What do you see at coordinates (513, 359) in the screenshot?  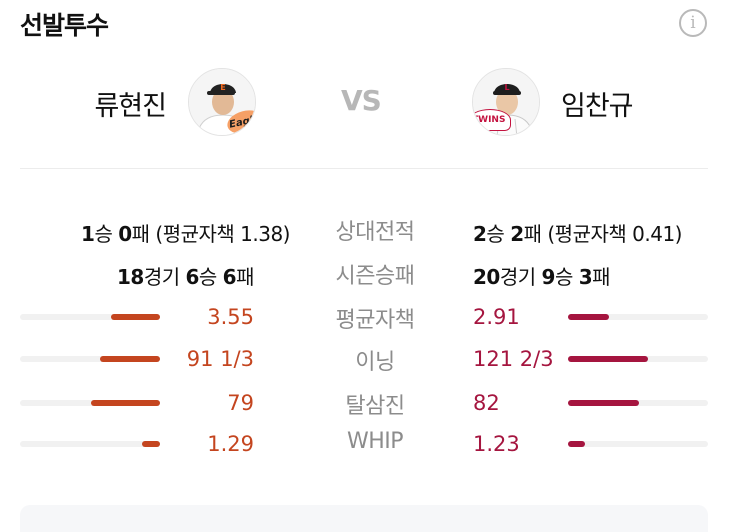 I see `away-innings-value: 121 2/3` at bounding box center [513, 359].